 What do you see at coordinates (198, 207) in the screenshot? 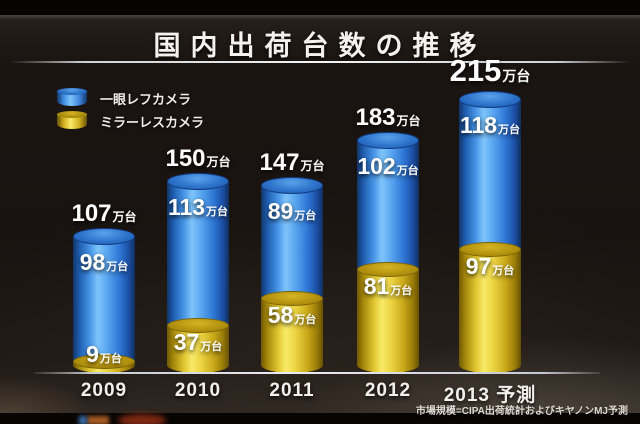
I see `slr-value-label: 113万台` at bounding box center [198, 207].